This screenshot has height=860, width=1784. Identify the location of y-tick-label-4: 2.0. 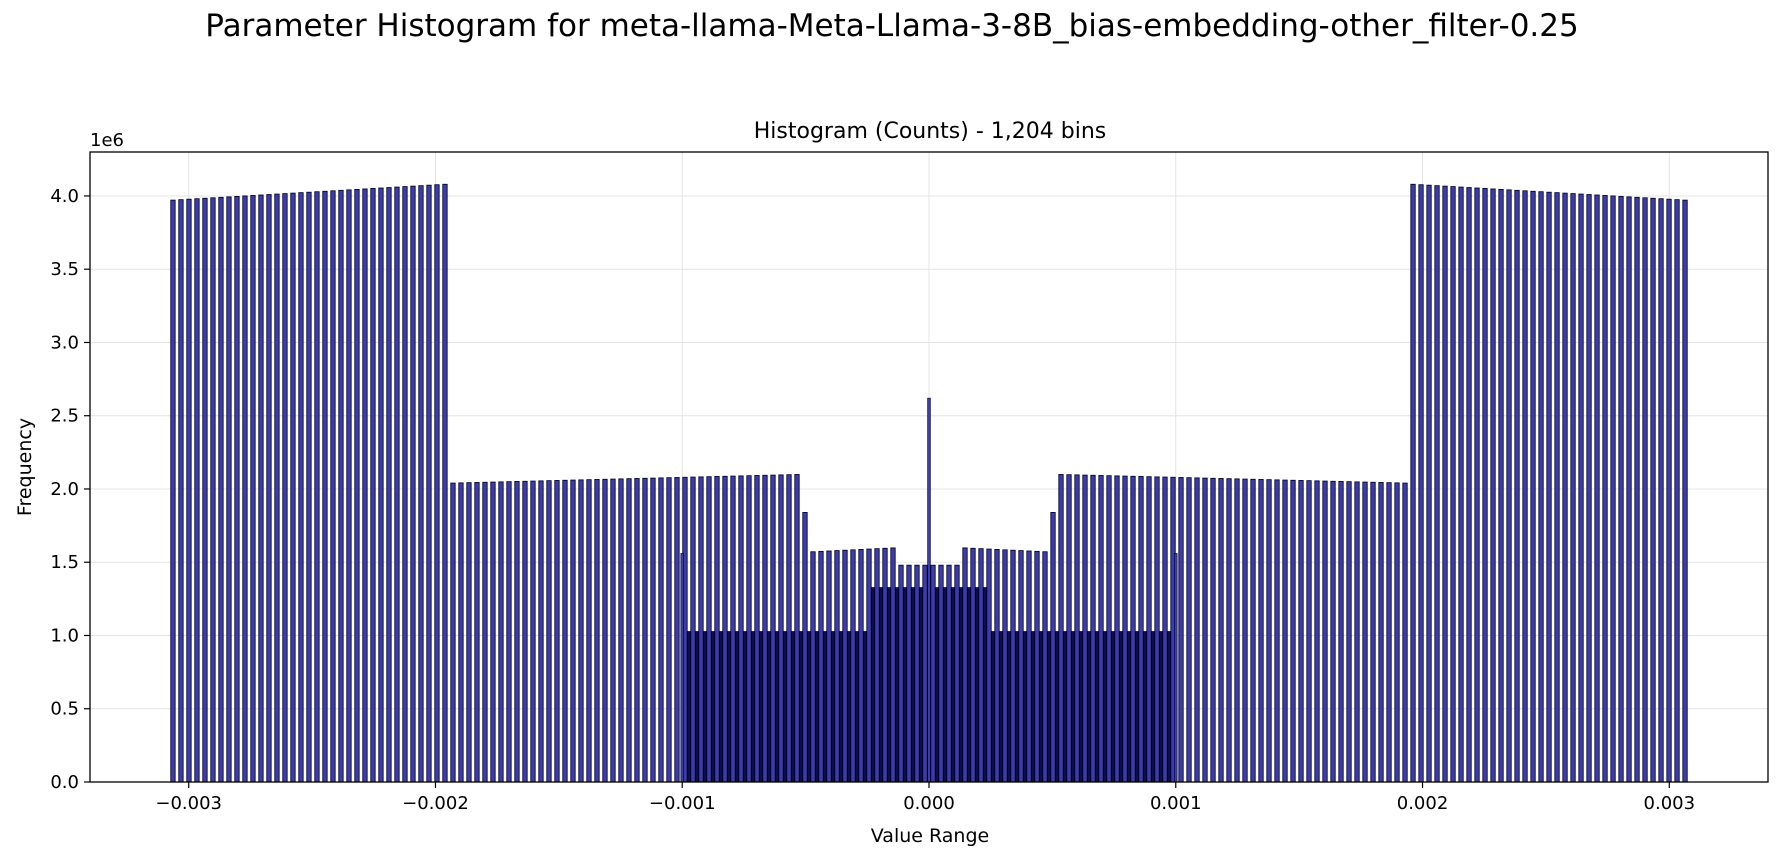
(64, 489).